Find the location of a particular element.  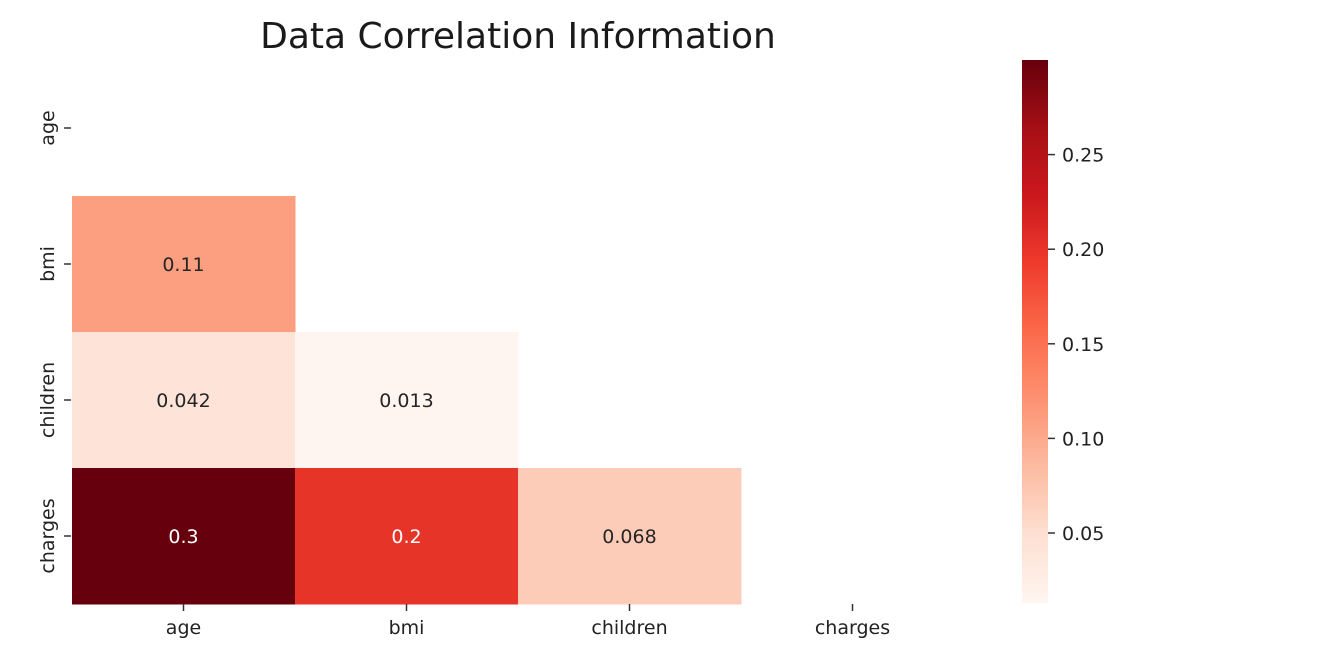

cell-value-label: 0.11 is located at coordinates (183, 265).